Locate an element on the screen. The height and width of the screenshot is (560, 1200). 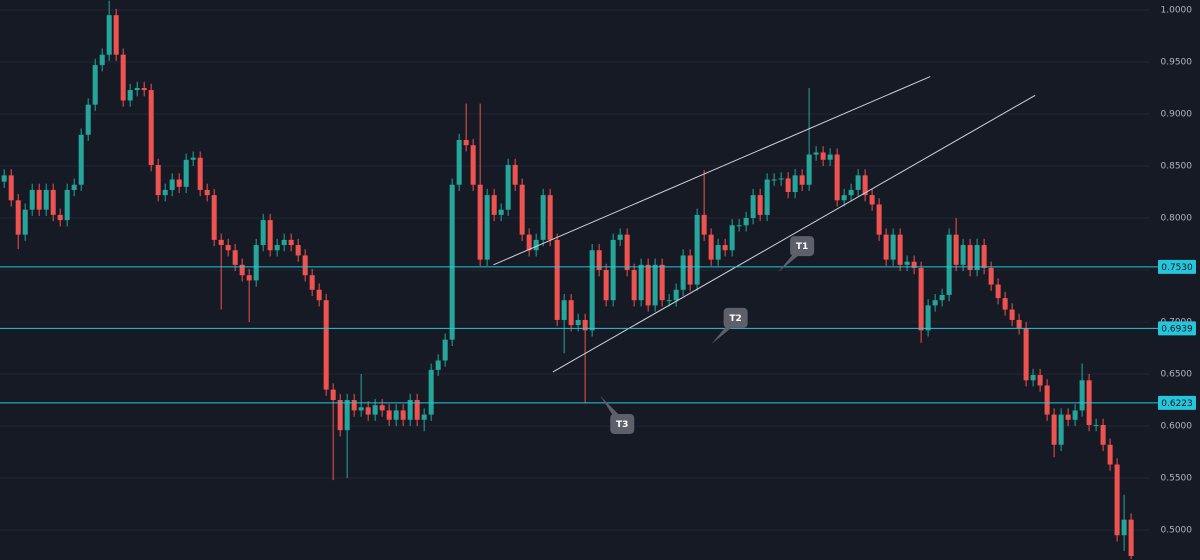
callout: T1 is located at coordinates (796, 254).